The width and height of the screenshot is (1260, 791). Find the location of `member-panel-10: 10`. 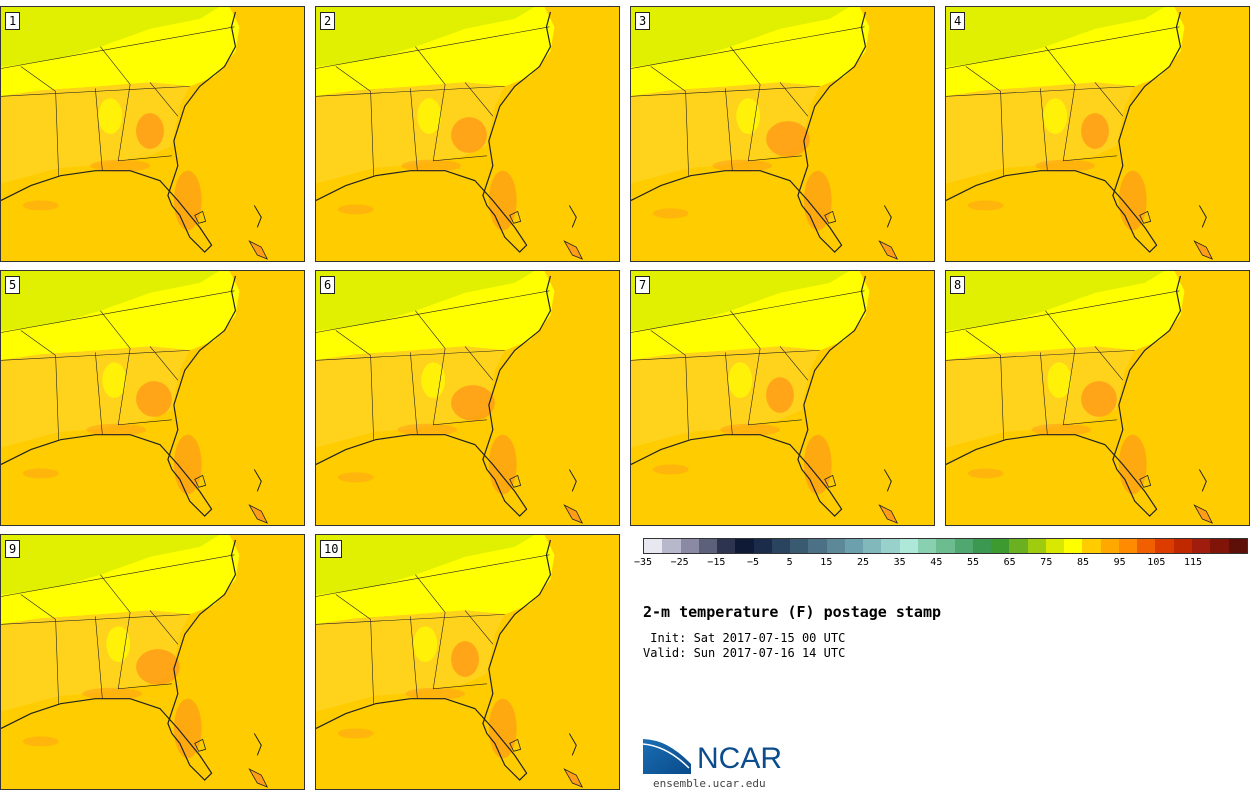

member-panel-10: 10 is located at coordinates (467, 662).